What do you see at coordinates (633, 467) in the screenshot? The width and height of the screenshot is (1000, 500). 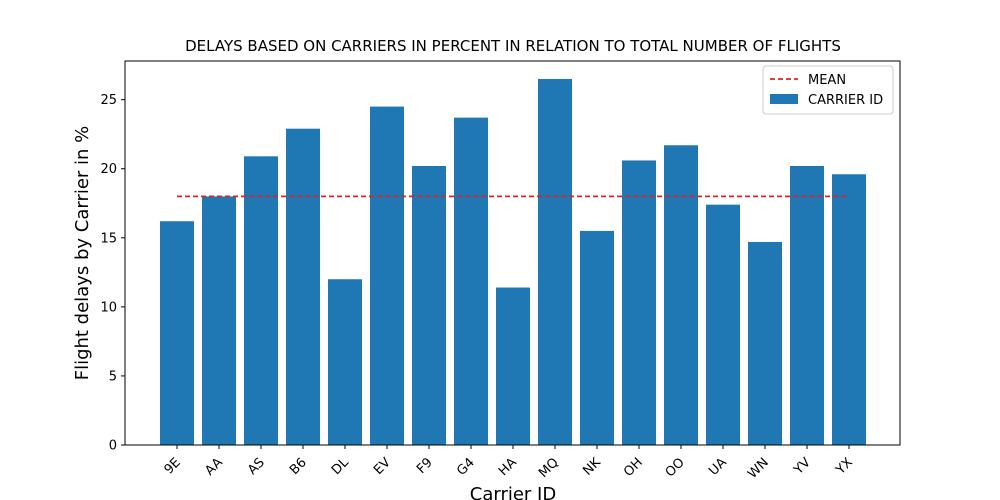 I see `x-tick-label: OH` at bounding box center [633, 467].